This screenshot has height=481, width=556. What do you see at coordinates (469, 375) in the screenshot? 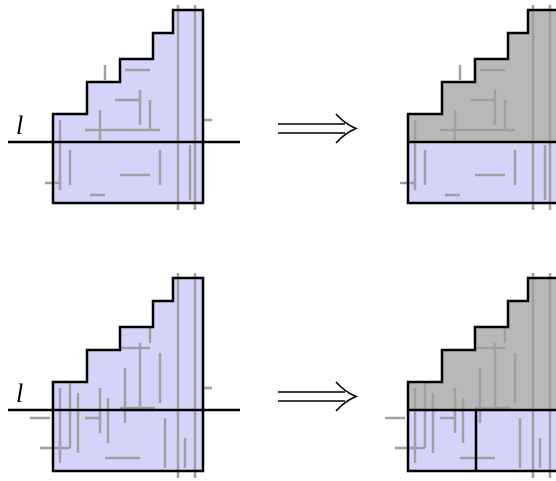
I see `panel-bottom-right` at bounding box center [469, 375].